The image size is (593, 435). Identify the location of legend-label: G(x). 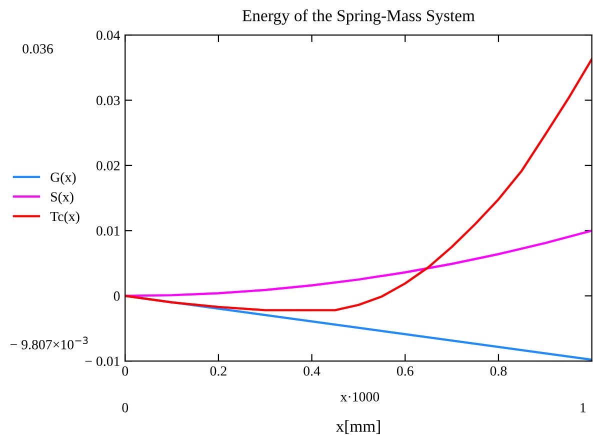
(63, 178).